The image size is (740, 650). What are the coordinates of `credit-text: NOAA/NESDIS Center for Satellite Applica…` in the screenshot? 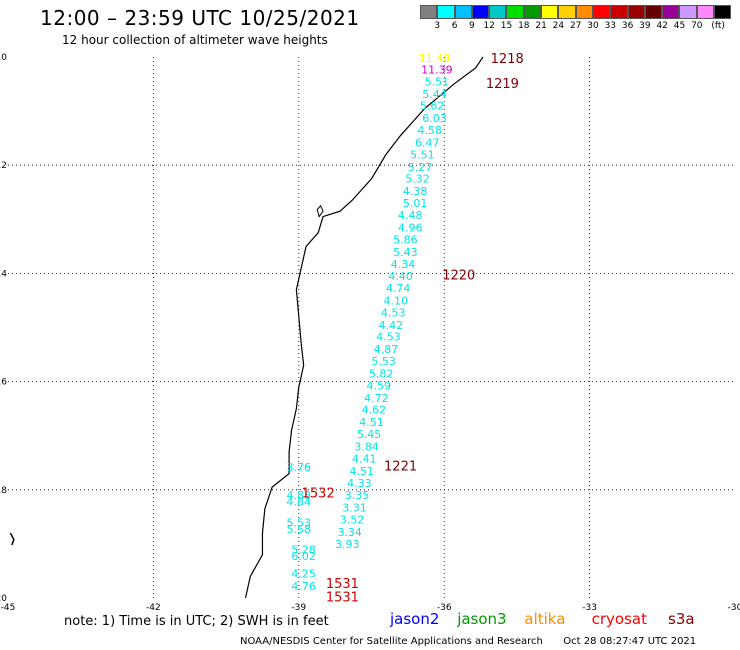 It's located at (391, 641).